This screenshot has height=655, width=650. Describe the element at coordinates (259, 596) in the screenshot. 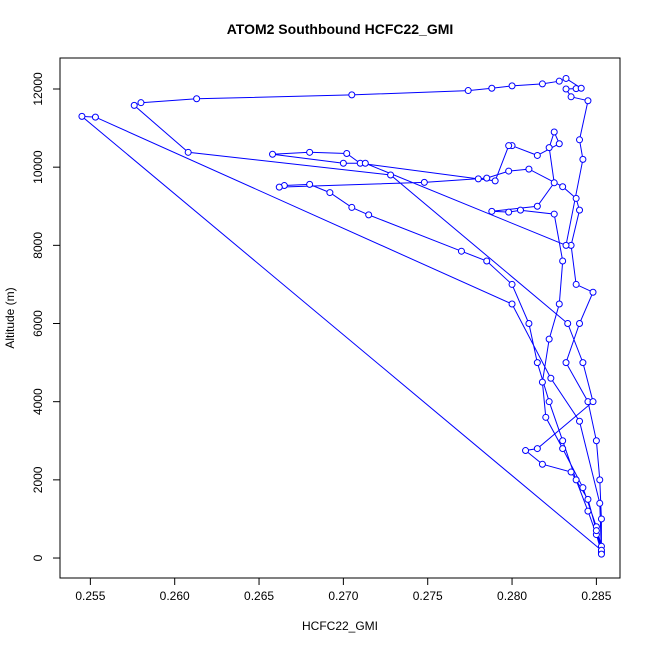

I see `x-tick-label: 0.265` at that location.